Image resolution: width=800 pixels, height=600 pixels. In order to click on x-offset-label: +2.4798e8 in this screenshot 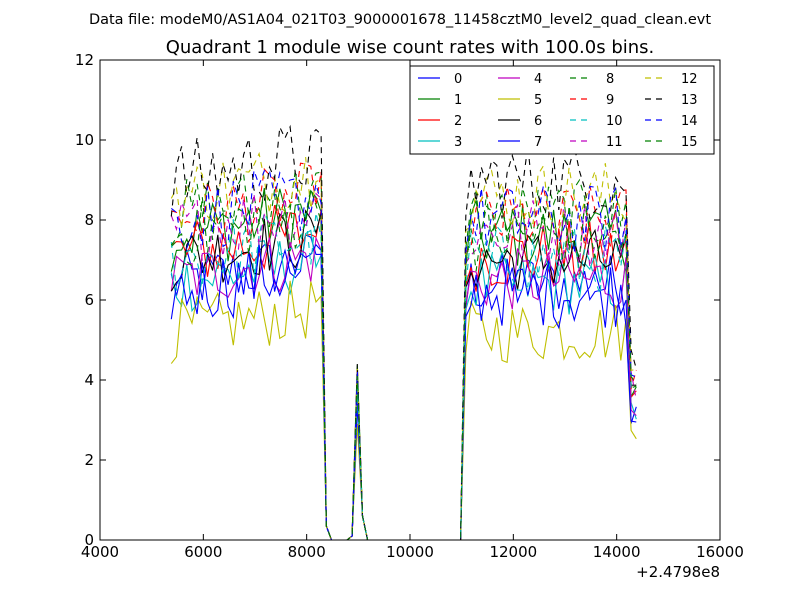, I will do `click(678, 572)`.